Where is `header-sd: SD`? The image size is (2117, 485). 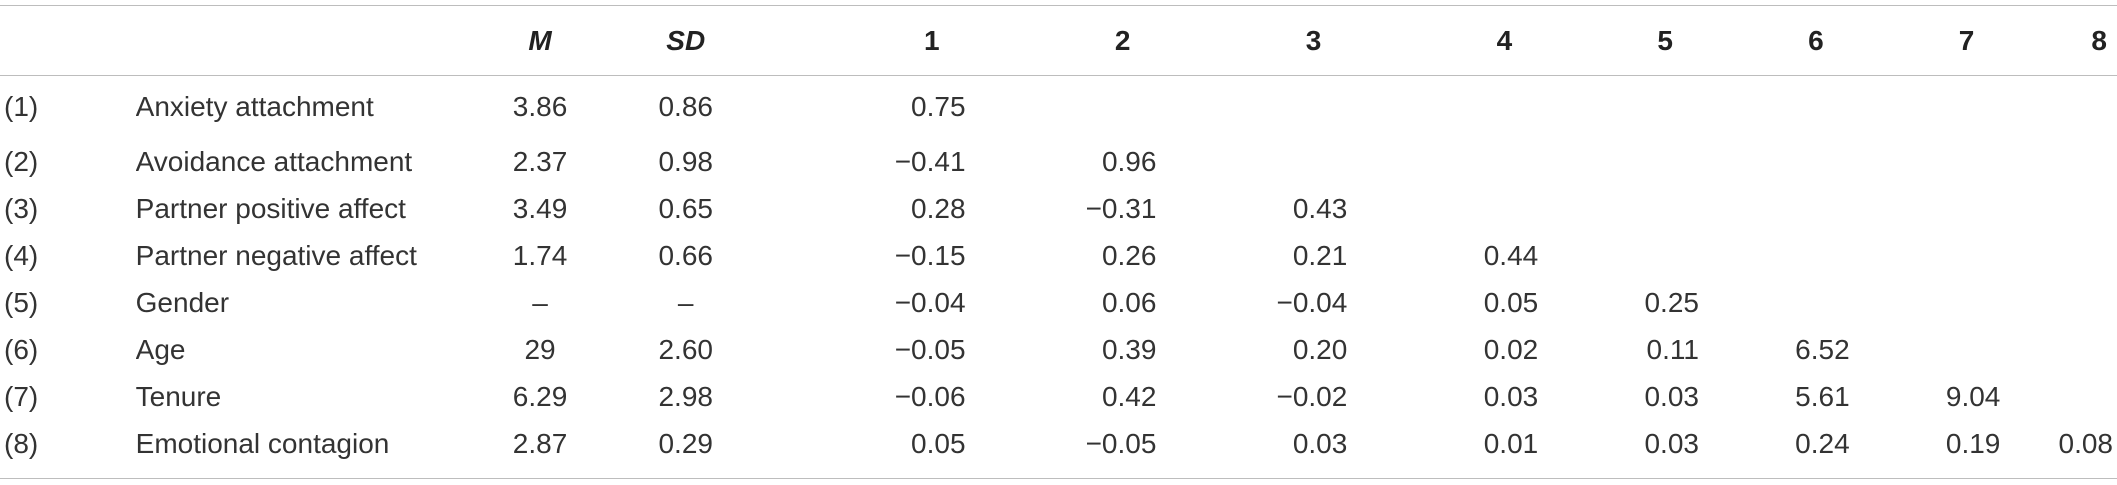
header-sd: SD is located at coordinates (686, 40).